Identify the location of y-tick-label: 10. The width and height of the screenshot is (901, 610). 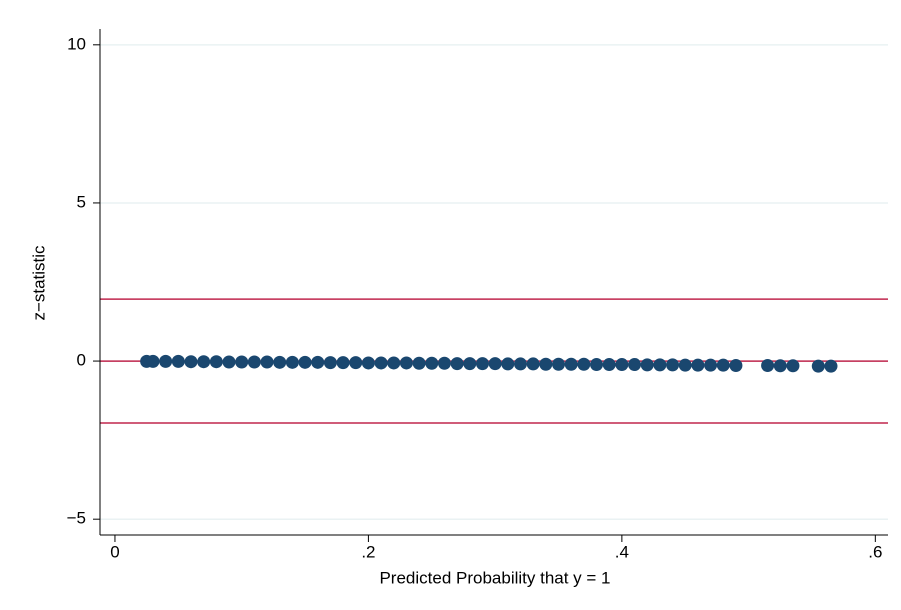
(76, 43).